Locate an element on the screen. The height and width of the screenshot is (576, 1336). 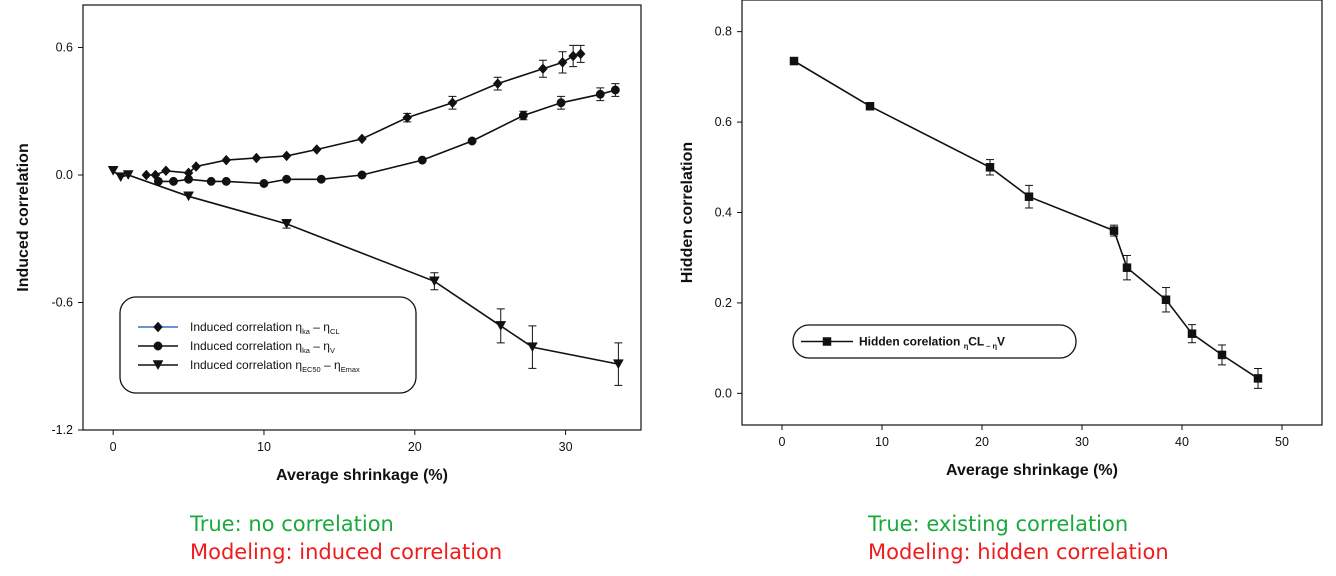
y-axis-label: Hidden correlation is located at coordinates (687, 212).